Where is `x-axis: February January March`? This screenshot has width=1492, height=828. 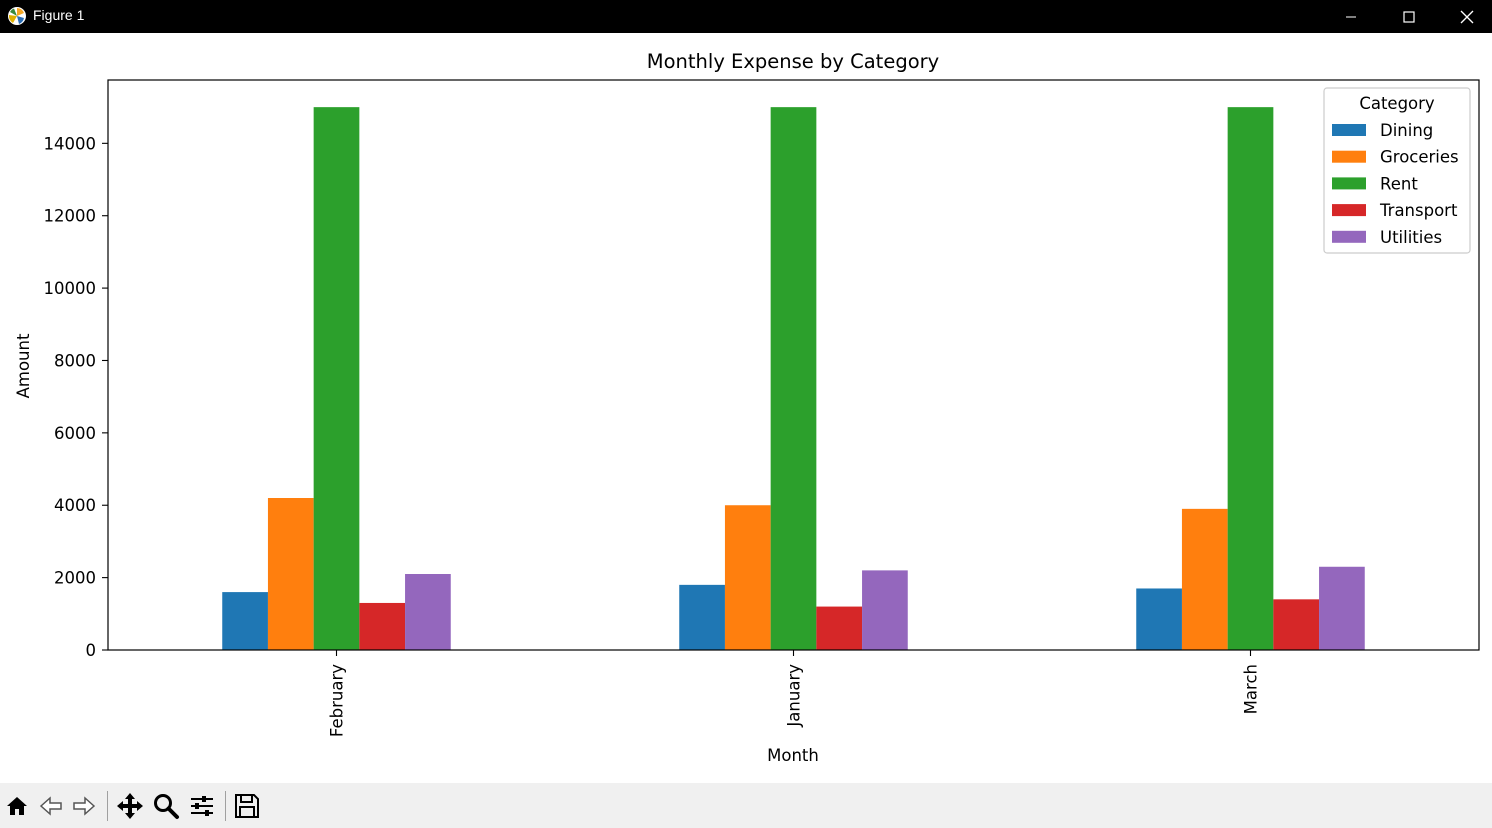
x-axis: February January March is located at coordinates (794, 693).